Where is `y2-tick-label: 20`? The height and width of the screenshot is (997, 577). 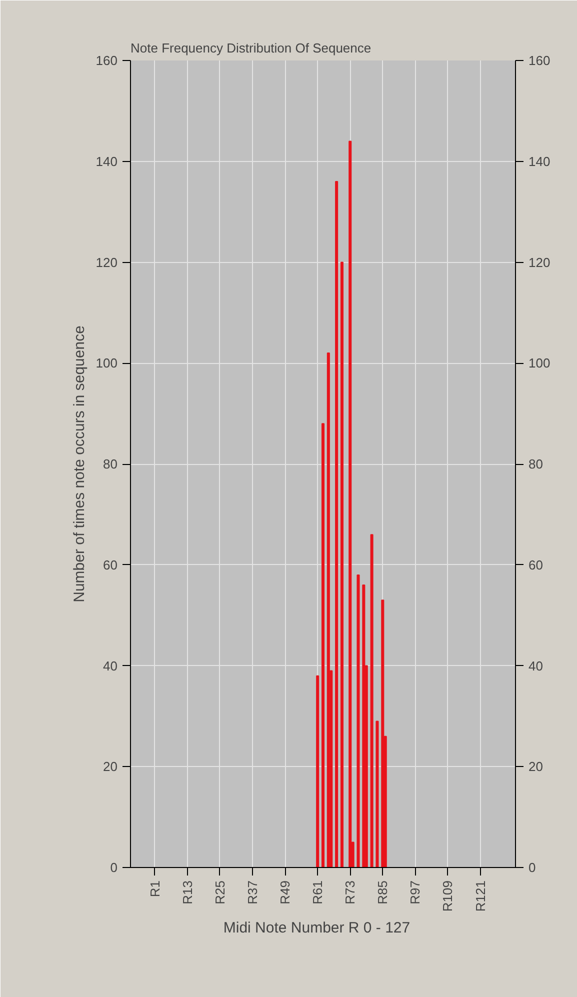 y2-tick-label: 20 is located at coordinates (535, 766).